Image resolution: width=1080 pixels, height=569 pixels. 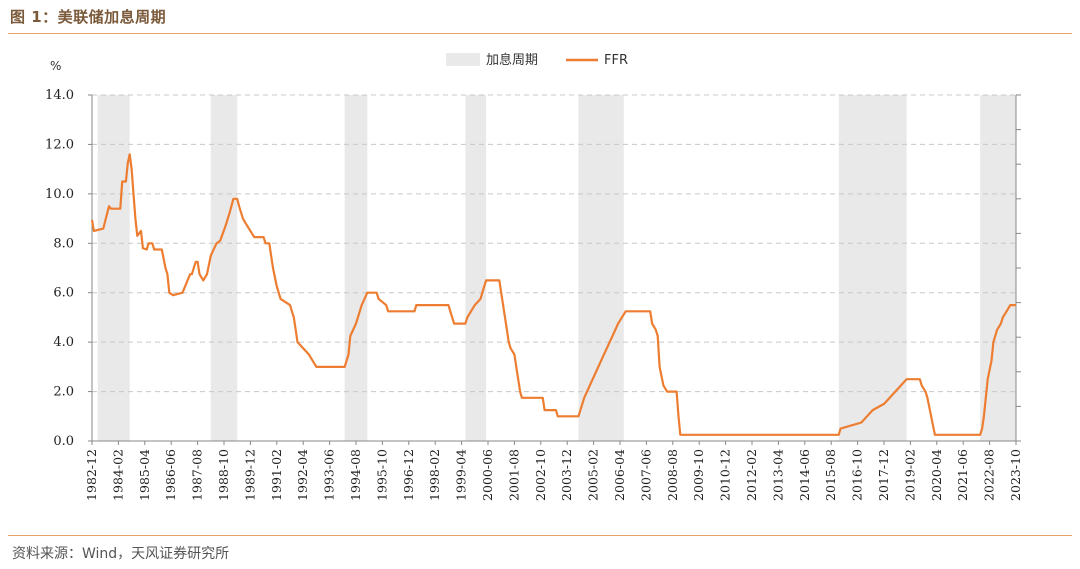 What do you see at coordinates (989, 475) in the screenshot?
I see `x-tick-label: 2022-08` at bounding box center [989, 475].